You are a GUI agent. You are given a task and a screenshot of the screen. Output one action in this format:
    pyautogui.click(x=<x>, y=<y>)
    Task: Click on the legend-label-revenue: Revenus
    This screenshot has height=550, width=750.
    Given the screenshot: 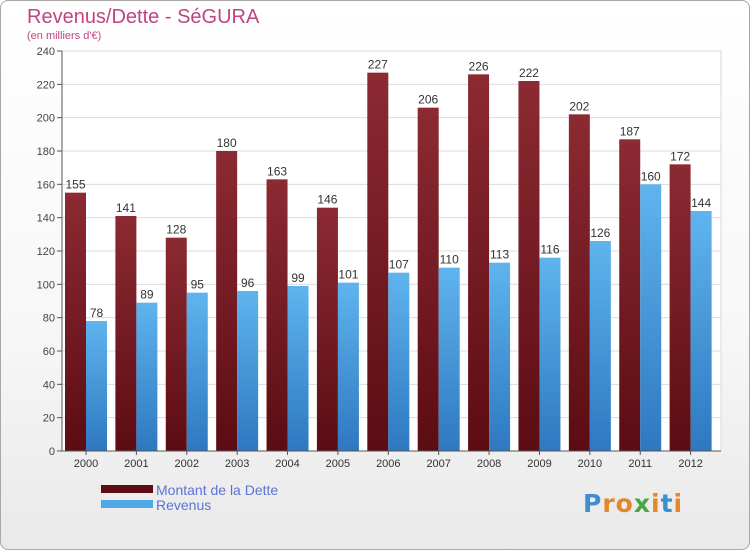 What is the action you would take?
    pyautogui.click(x=184, y=505)
    